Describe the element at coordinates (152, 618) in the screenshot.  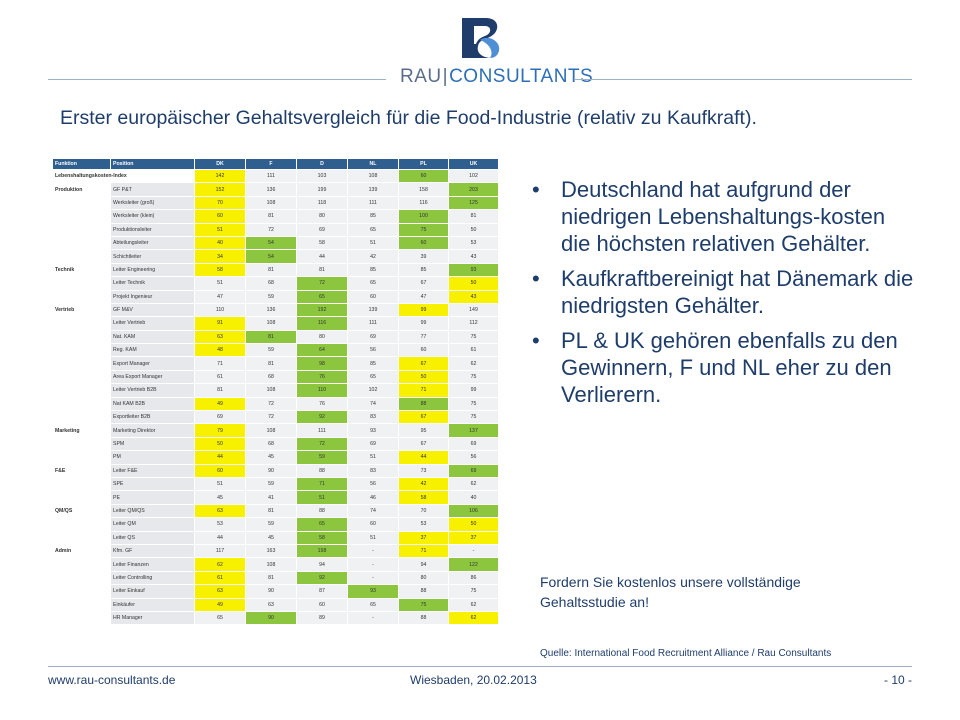
I see `position-cell: HR Manager` at that location.